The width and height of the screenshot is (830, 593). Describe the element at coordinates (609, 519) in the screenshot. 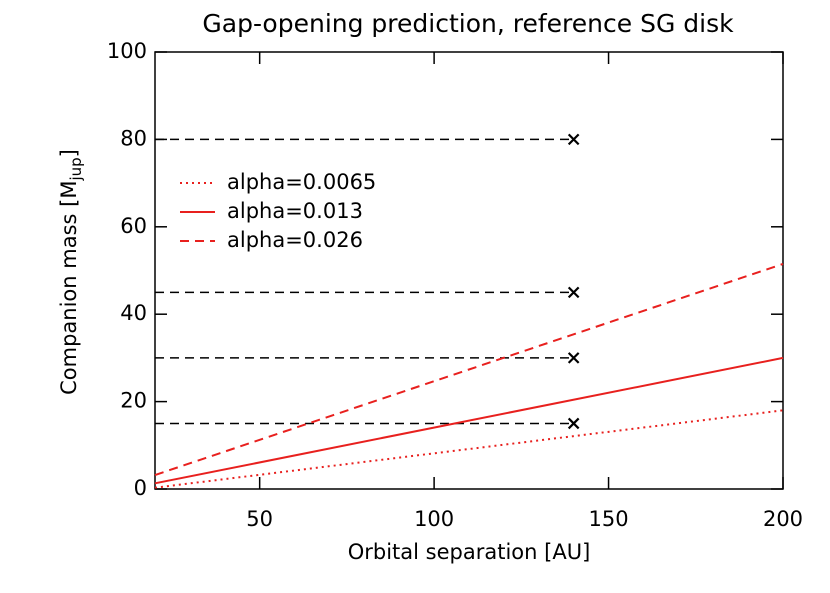

I see `x-tick-label: 150` at that location.